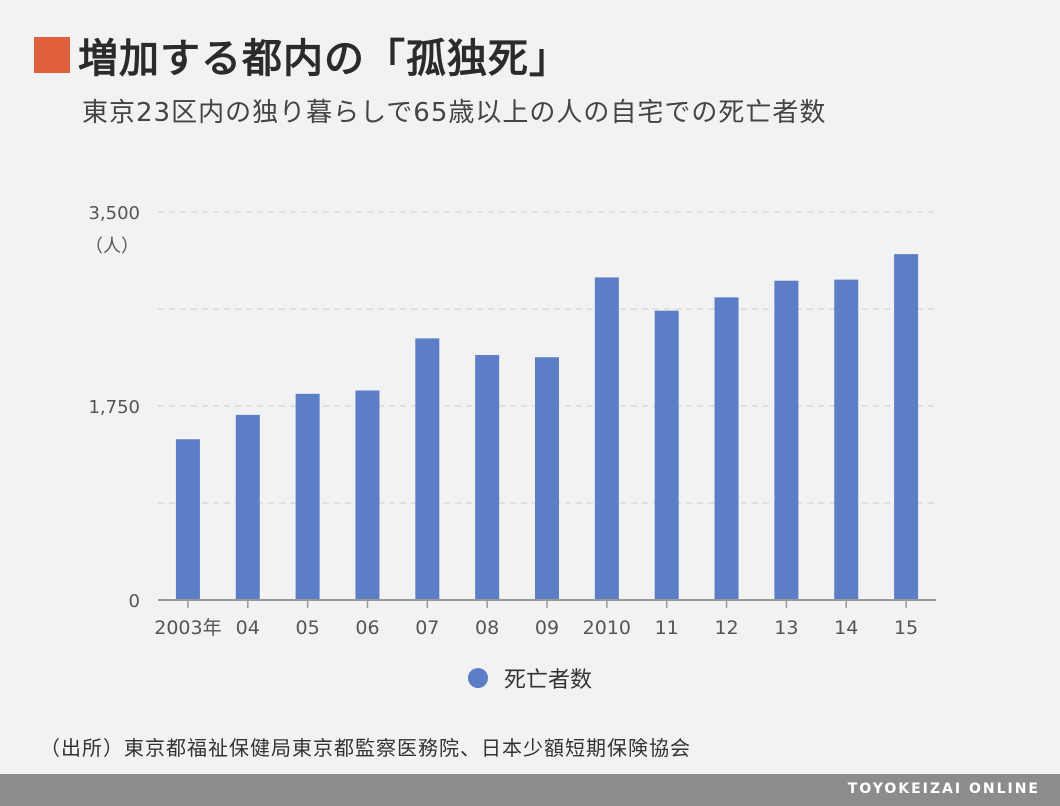  I want to click on x-tick-label: 11, so click(667, 628).